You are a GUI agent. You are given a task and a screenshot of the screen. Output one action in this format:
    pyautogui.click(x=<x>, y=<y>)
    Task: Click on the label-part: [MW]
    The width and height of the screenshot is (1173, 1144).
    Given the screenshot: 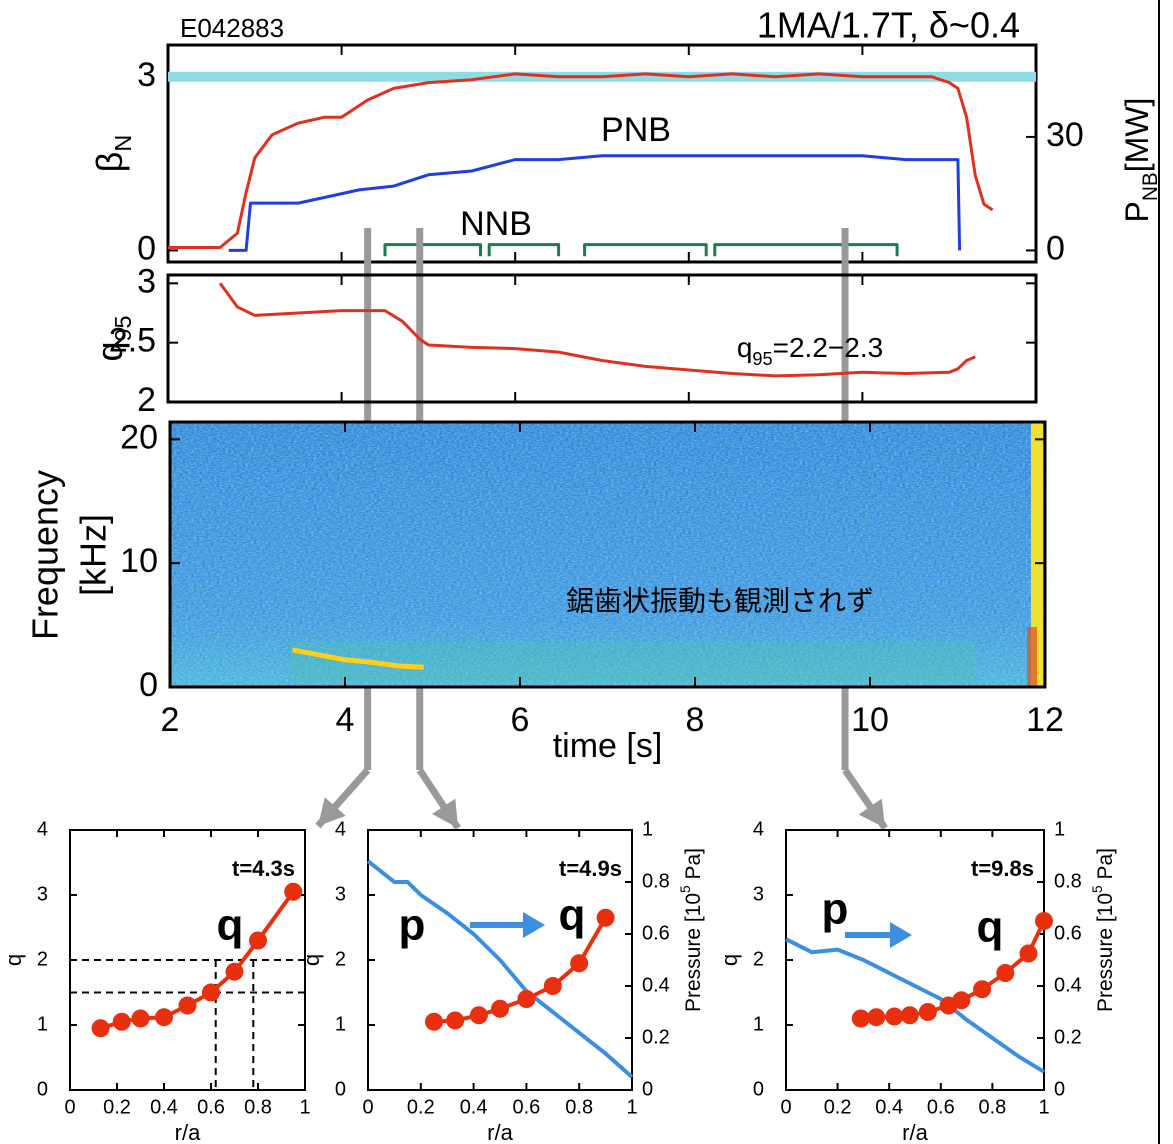 What is the action you would take?
    pyautogui.click(x=1137, y=135)
    